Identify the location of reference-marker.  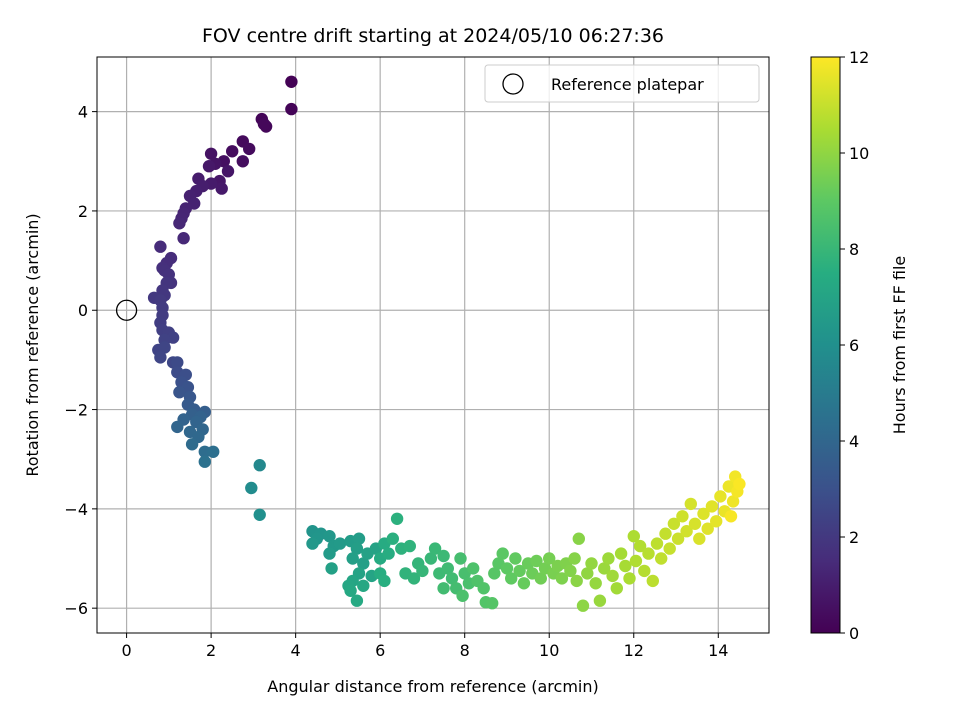
(126, 310).